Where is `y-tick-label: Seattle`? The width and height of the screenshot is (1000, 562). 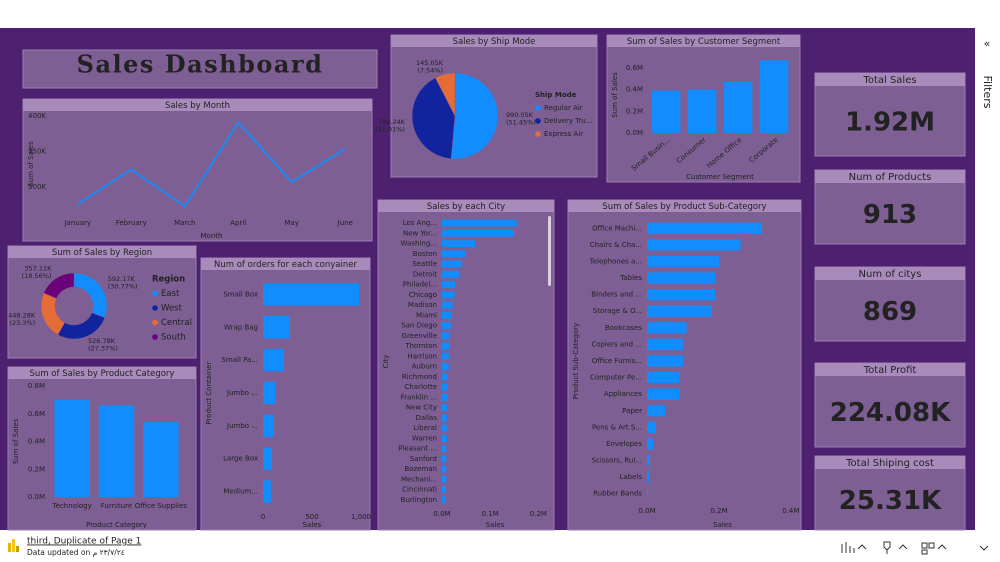 y-tick-label: Seattle is located at coordinates (424, 264).